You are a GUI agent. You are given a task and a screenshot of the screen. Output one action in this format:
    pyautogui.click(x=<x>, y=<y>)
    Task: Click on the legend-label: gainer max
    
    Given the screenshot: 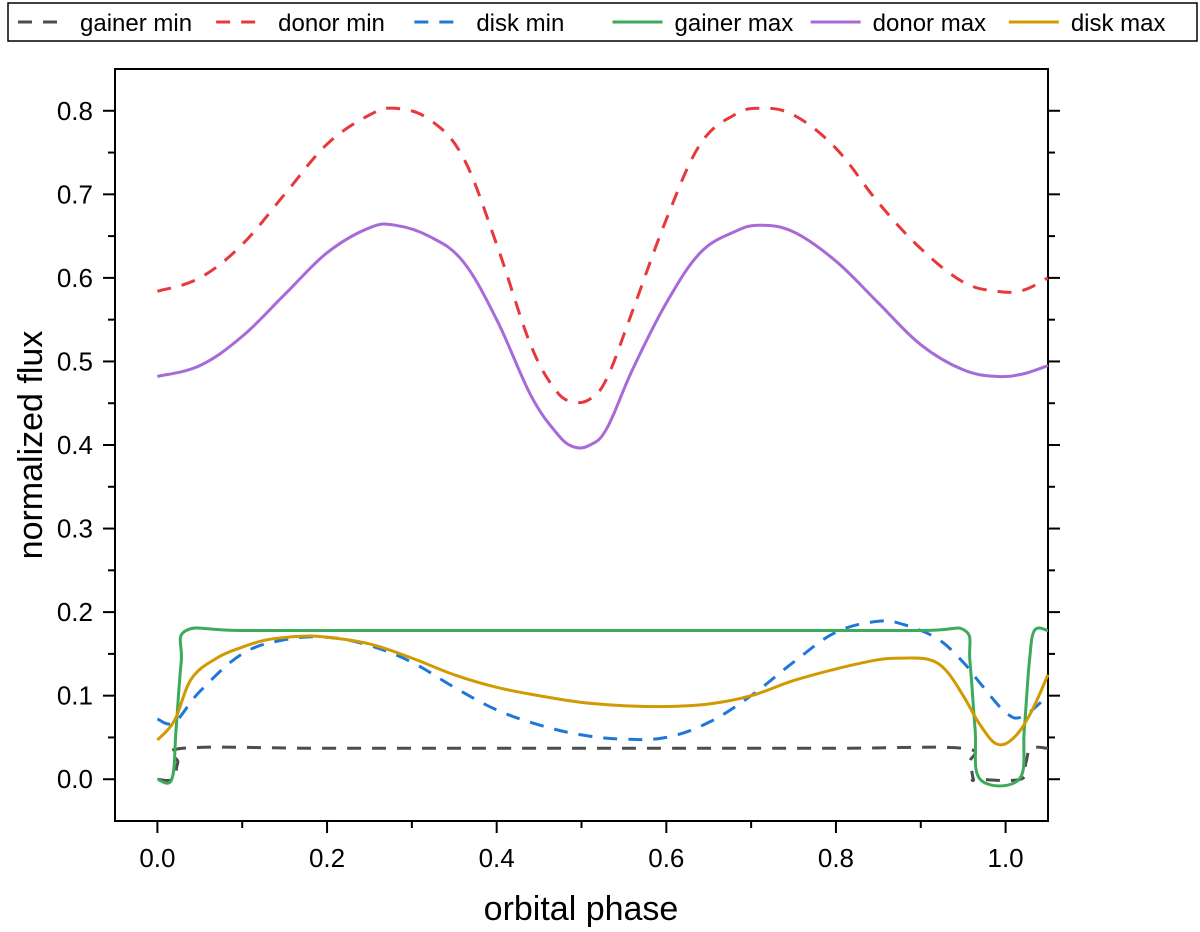 What is the action you would take?
    pyautogui.click(x=734, y=23)
    